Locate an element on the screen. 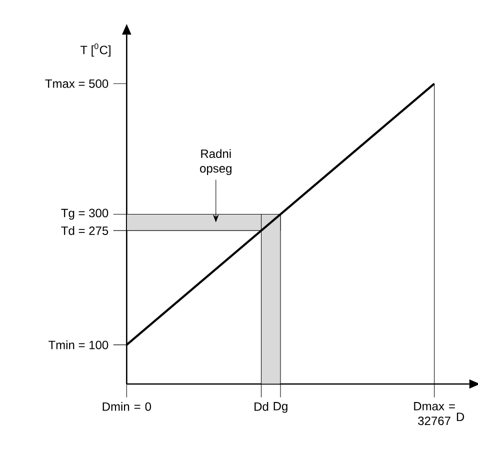 This screenshot has width=478, height=450. annotation: Radni opseg is located at coordinates (216, 162).